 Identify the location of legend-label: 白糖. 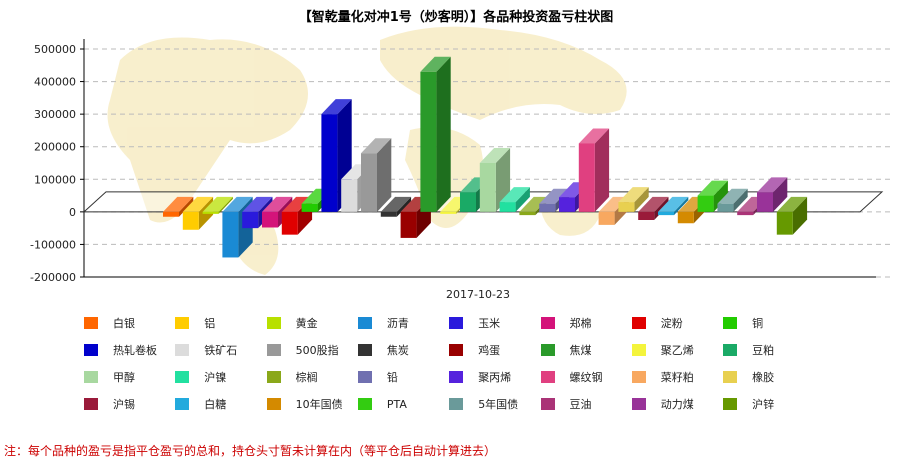
(215, 404).